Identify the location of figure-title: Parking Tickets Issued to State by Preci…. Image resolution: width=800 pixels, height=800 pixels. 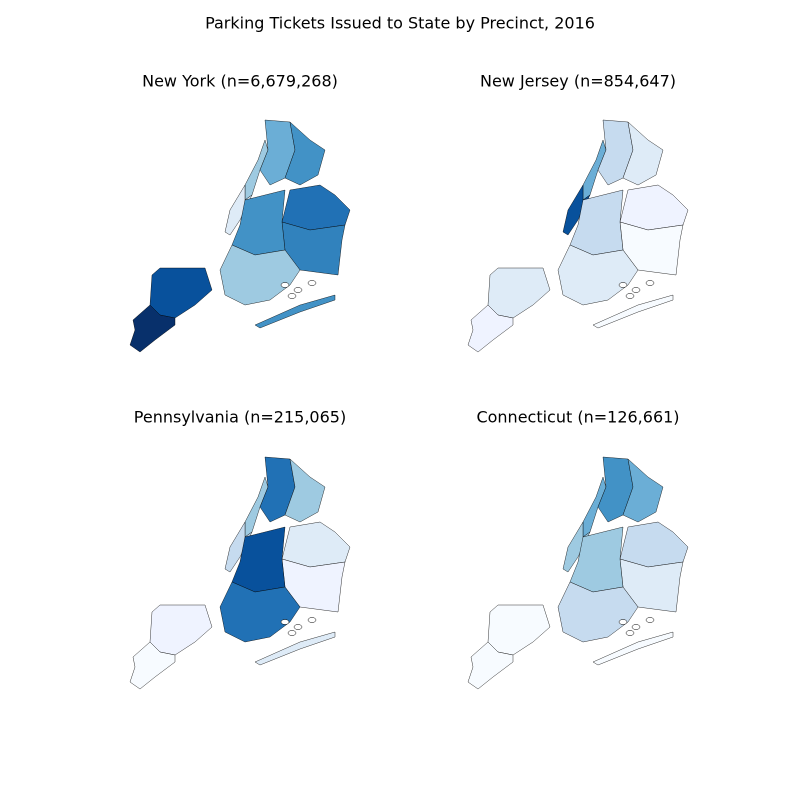
(400, 23).